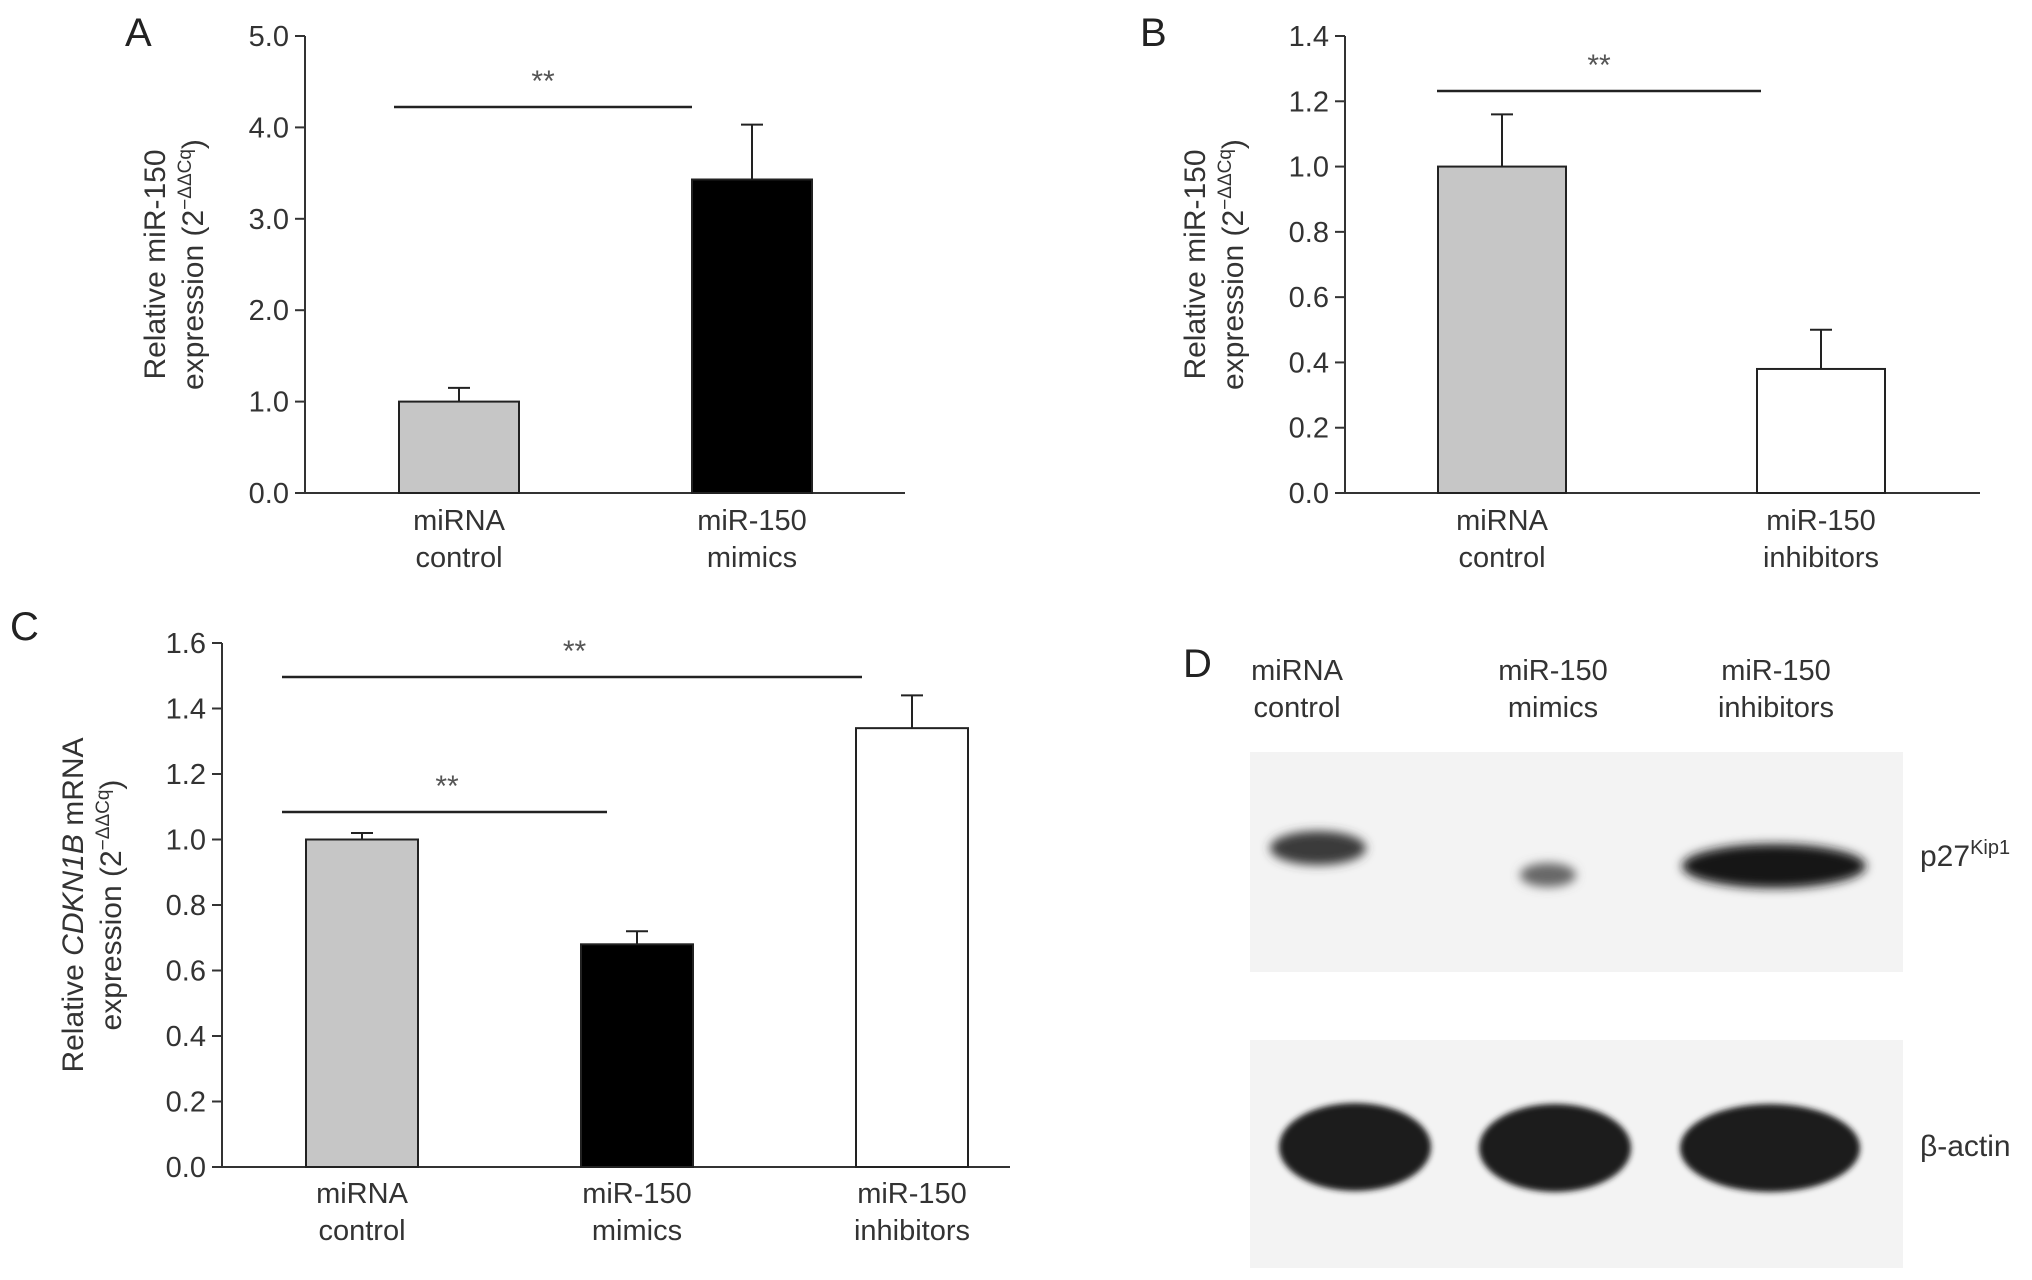  Describe the element at coordinates (269, 311) in the screenshot. I see `y-tick-label: 2.0` at that location.